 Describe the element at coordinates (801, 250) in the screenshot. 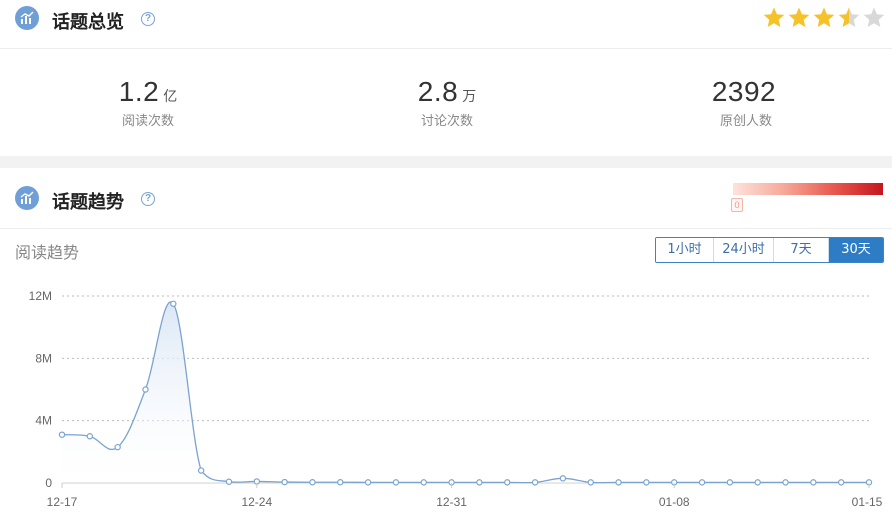

I see `tab-7d: 7天` at that location.